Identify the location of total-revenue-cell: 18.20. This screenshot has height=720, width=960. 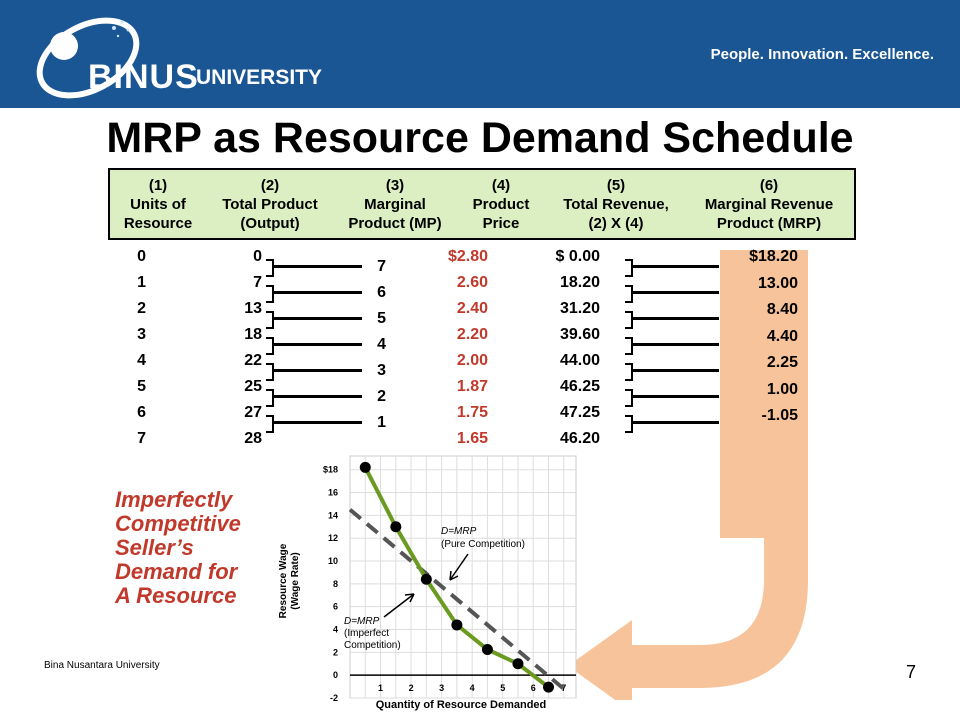
(579, 282).